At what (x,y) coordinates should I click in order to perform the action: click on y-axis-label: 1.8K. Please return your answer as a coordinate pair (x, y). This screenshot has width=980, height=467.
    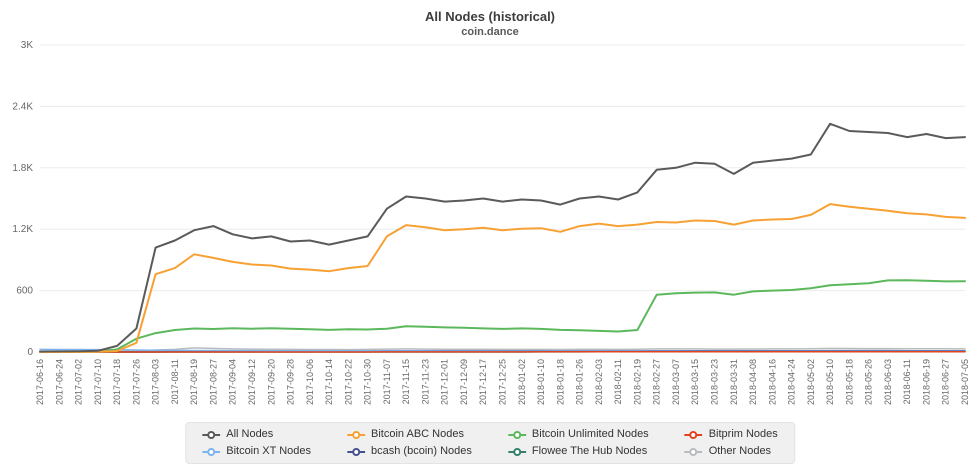
    Looking at the image, I should click on (22, 168).